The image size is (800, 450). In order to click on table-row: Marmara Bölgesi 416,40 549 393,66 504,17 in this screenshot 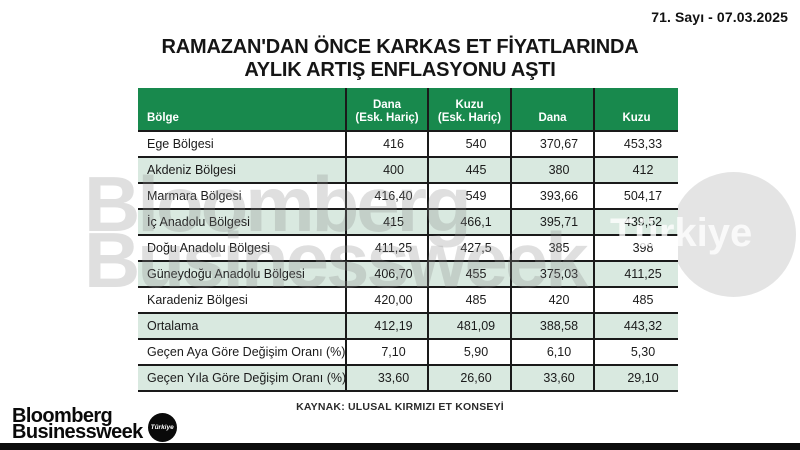, I will do `click(408, 195)`.